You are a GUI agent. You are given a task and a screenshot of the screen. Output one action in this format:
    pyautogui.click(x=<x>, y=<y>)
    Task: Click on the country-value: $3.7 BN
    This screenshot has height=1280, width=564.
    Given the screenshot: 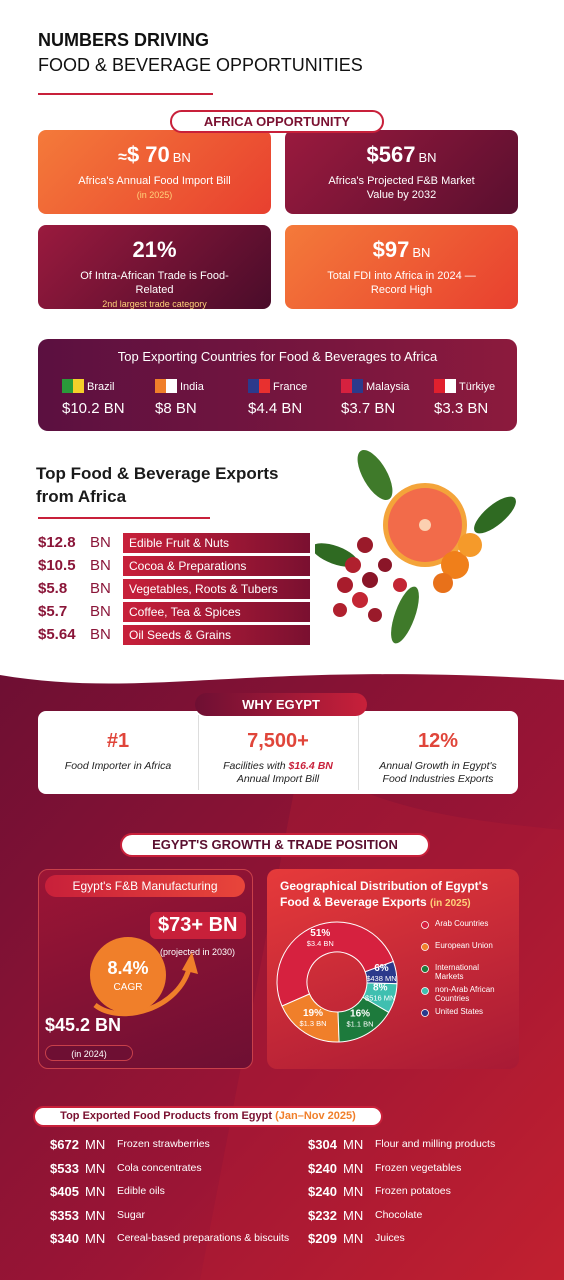 What is the action you would take?
    pyautogui.click(x=368, y=408)
    